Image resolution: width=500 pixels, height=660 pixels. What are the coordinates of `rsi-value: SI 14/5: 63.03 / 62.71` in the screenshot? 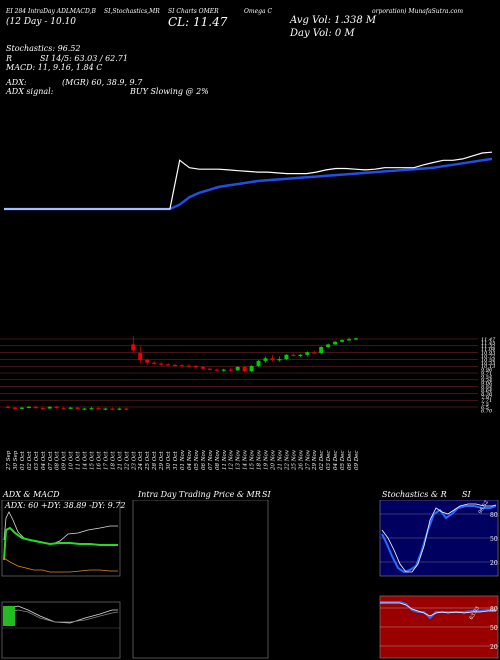 It's located at (84, 58).